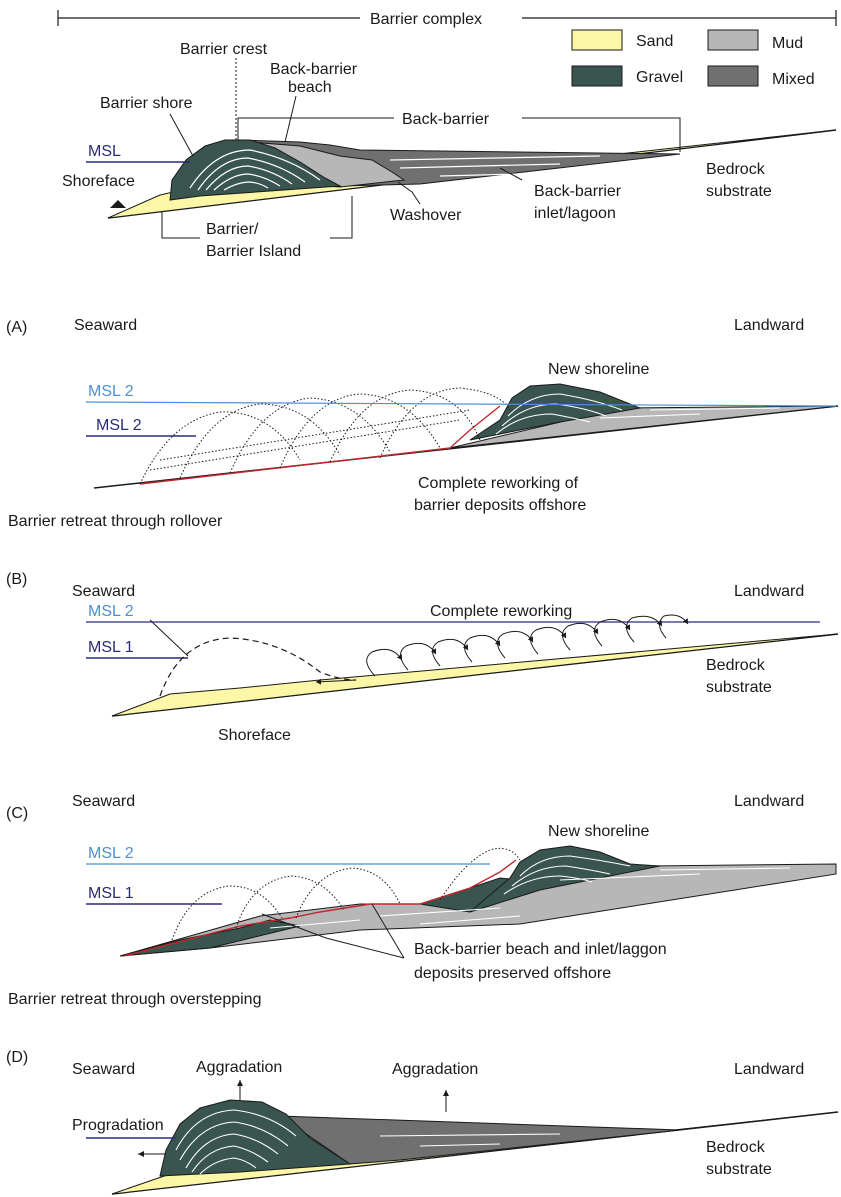  Describe the element at coordinates (310, 87) in the screenshot. I see `back-barrier-beach-label-2: beach` at that location.